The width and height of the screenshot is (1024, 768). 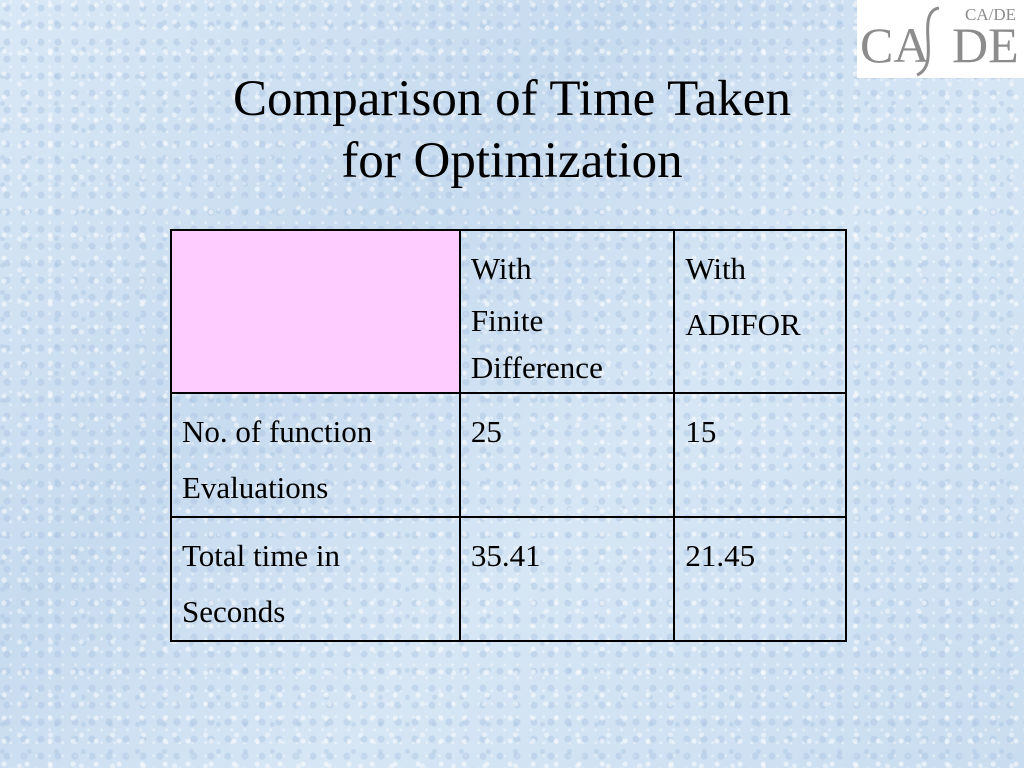 I want to click on logo-small-text: CA/DE, so click(x=990, y=14).